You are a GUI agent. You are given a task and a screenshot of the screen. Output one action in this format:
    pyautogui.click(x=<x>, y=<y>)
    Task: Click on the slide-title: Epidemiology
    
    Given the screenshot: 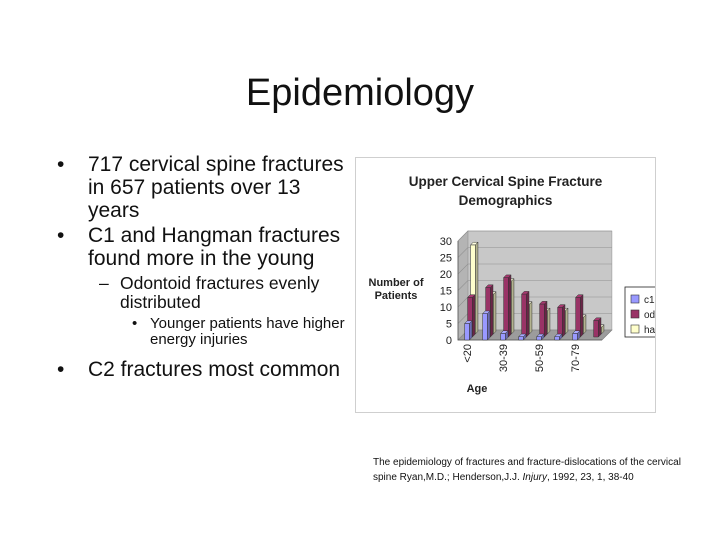 What is the action you would take?
    pyautogui.click(x=360, y=93)
    